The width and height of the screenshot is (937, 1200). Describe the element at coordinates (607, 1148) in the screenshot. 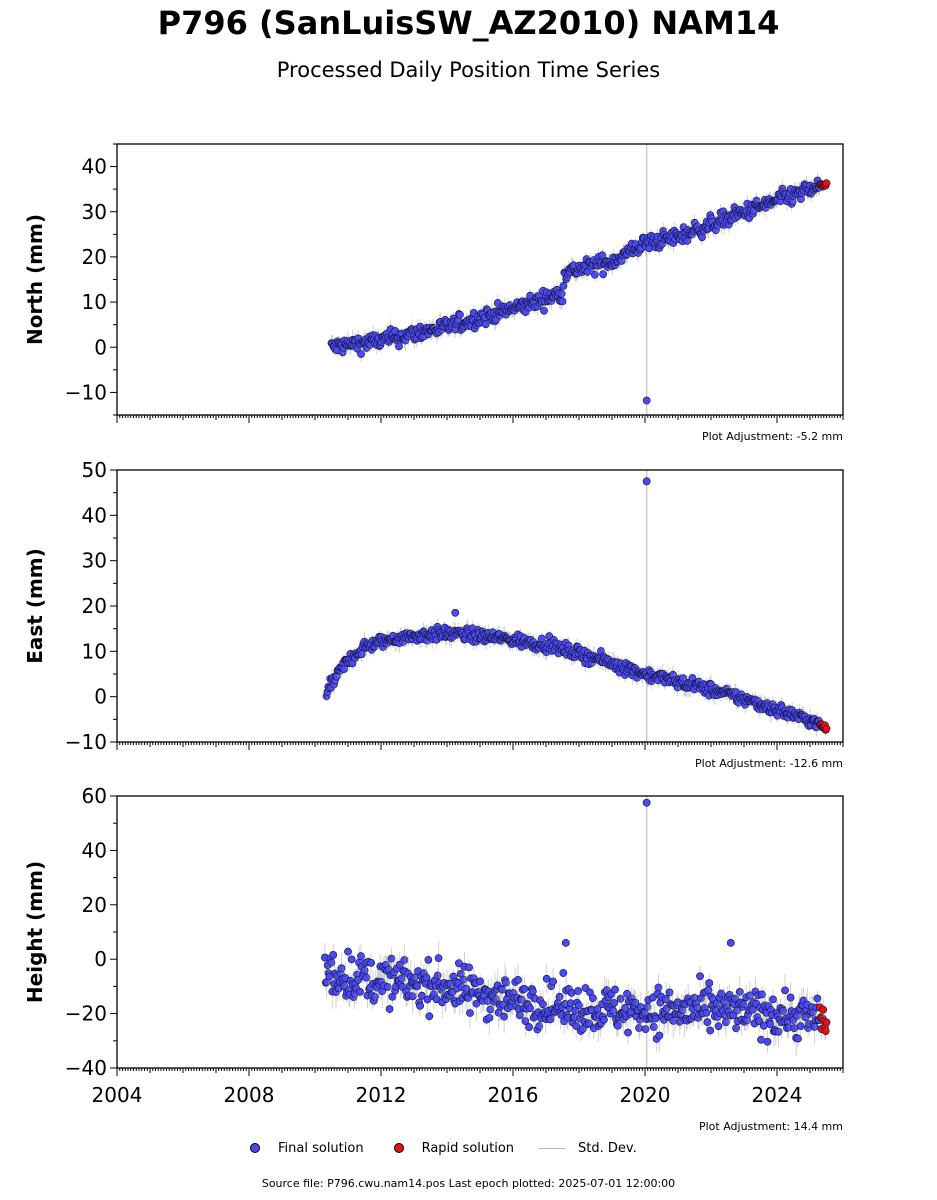

I see `legend-label-std: Std. Dev.` at that location.